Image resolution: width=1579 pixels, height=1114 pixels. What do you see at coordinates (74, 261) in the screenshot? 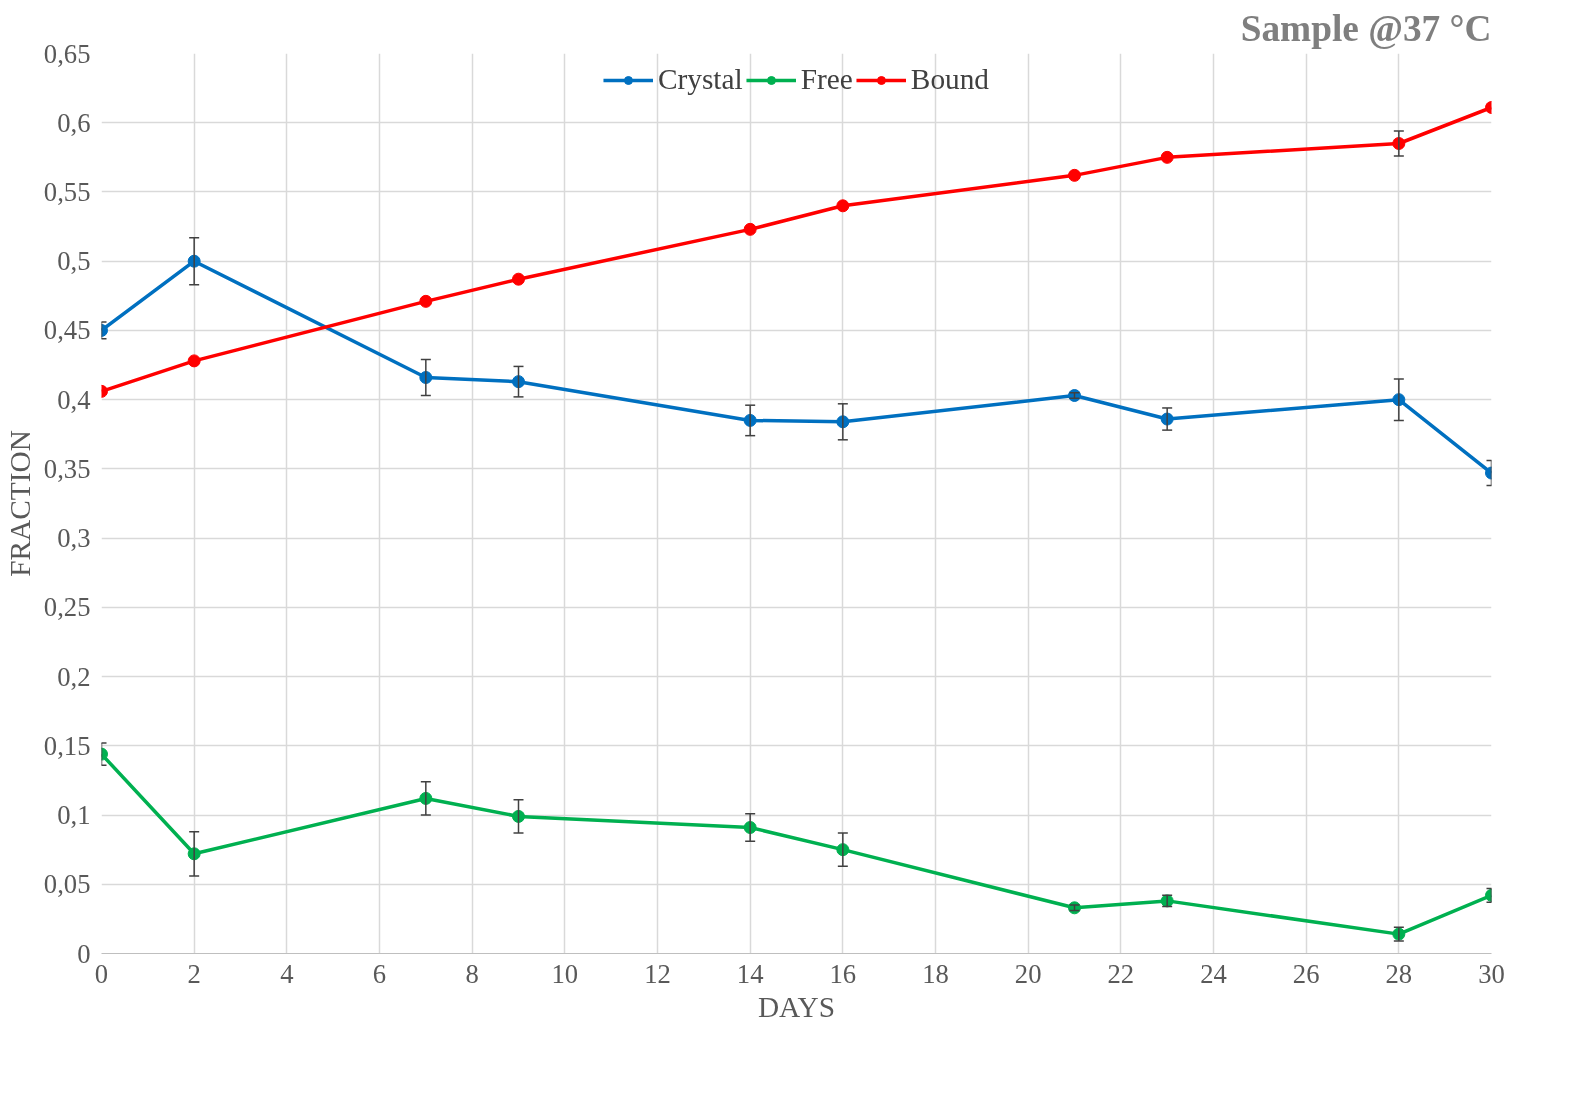
I see `y-tick-label: 0,5` at bounding box center [74, 261].